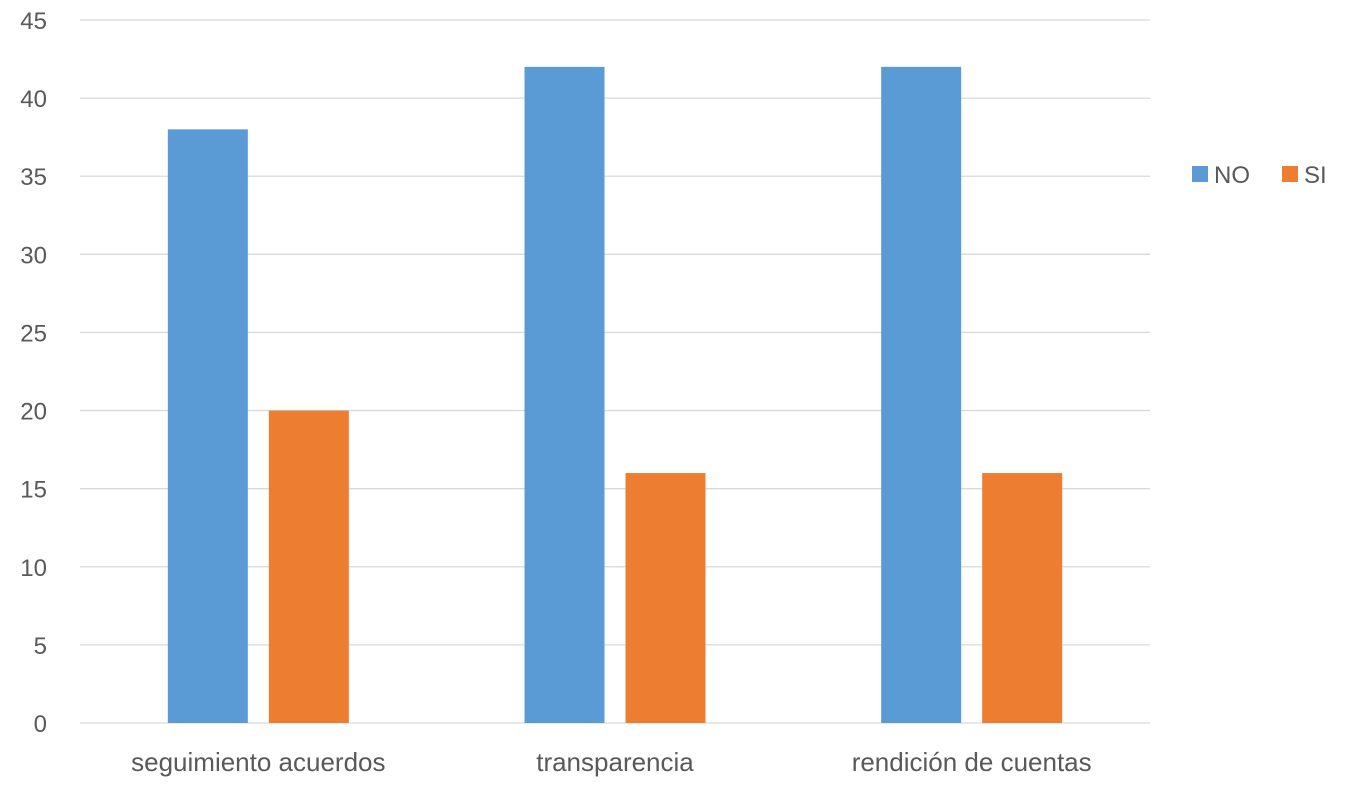  Describe the element at coordinates (33, 255) in the screenshot. I see `y-tick-label-30: 30` at that location.